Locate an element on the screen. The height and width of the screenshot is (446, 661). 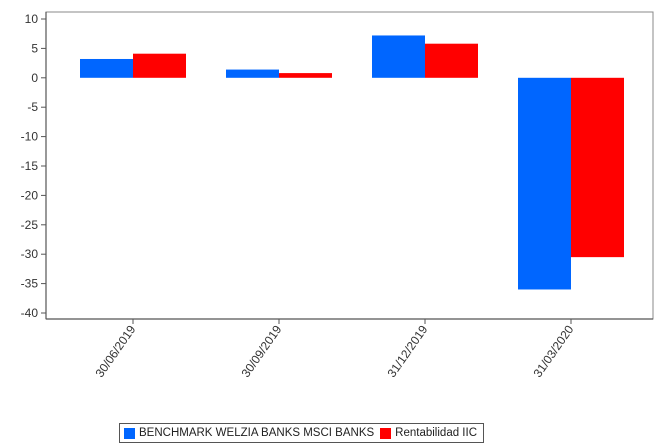
legend-swatch-benchmark is located at coordinates (129, 433).